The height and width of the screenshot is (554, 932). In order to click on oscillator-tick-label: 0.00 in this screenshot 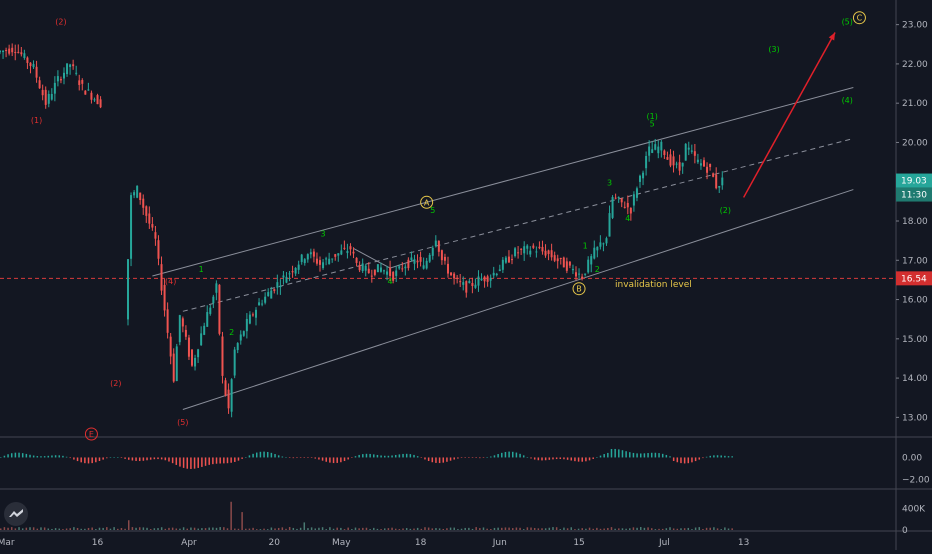, I will do `click(912, 458)`.